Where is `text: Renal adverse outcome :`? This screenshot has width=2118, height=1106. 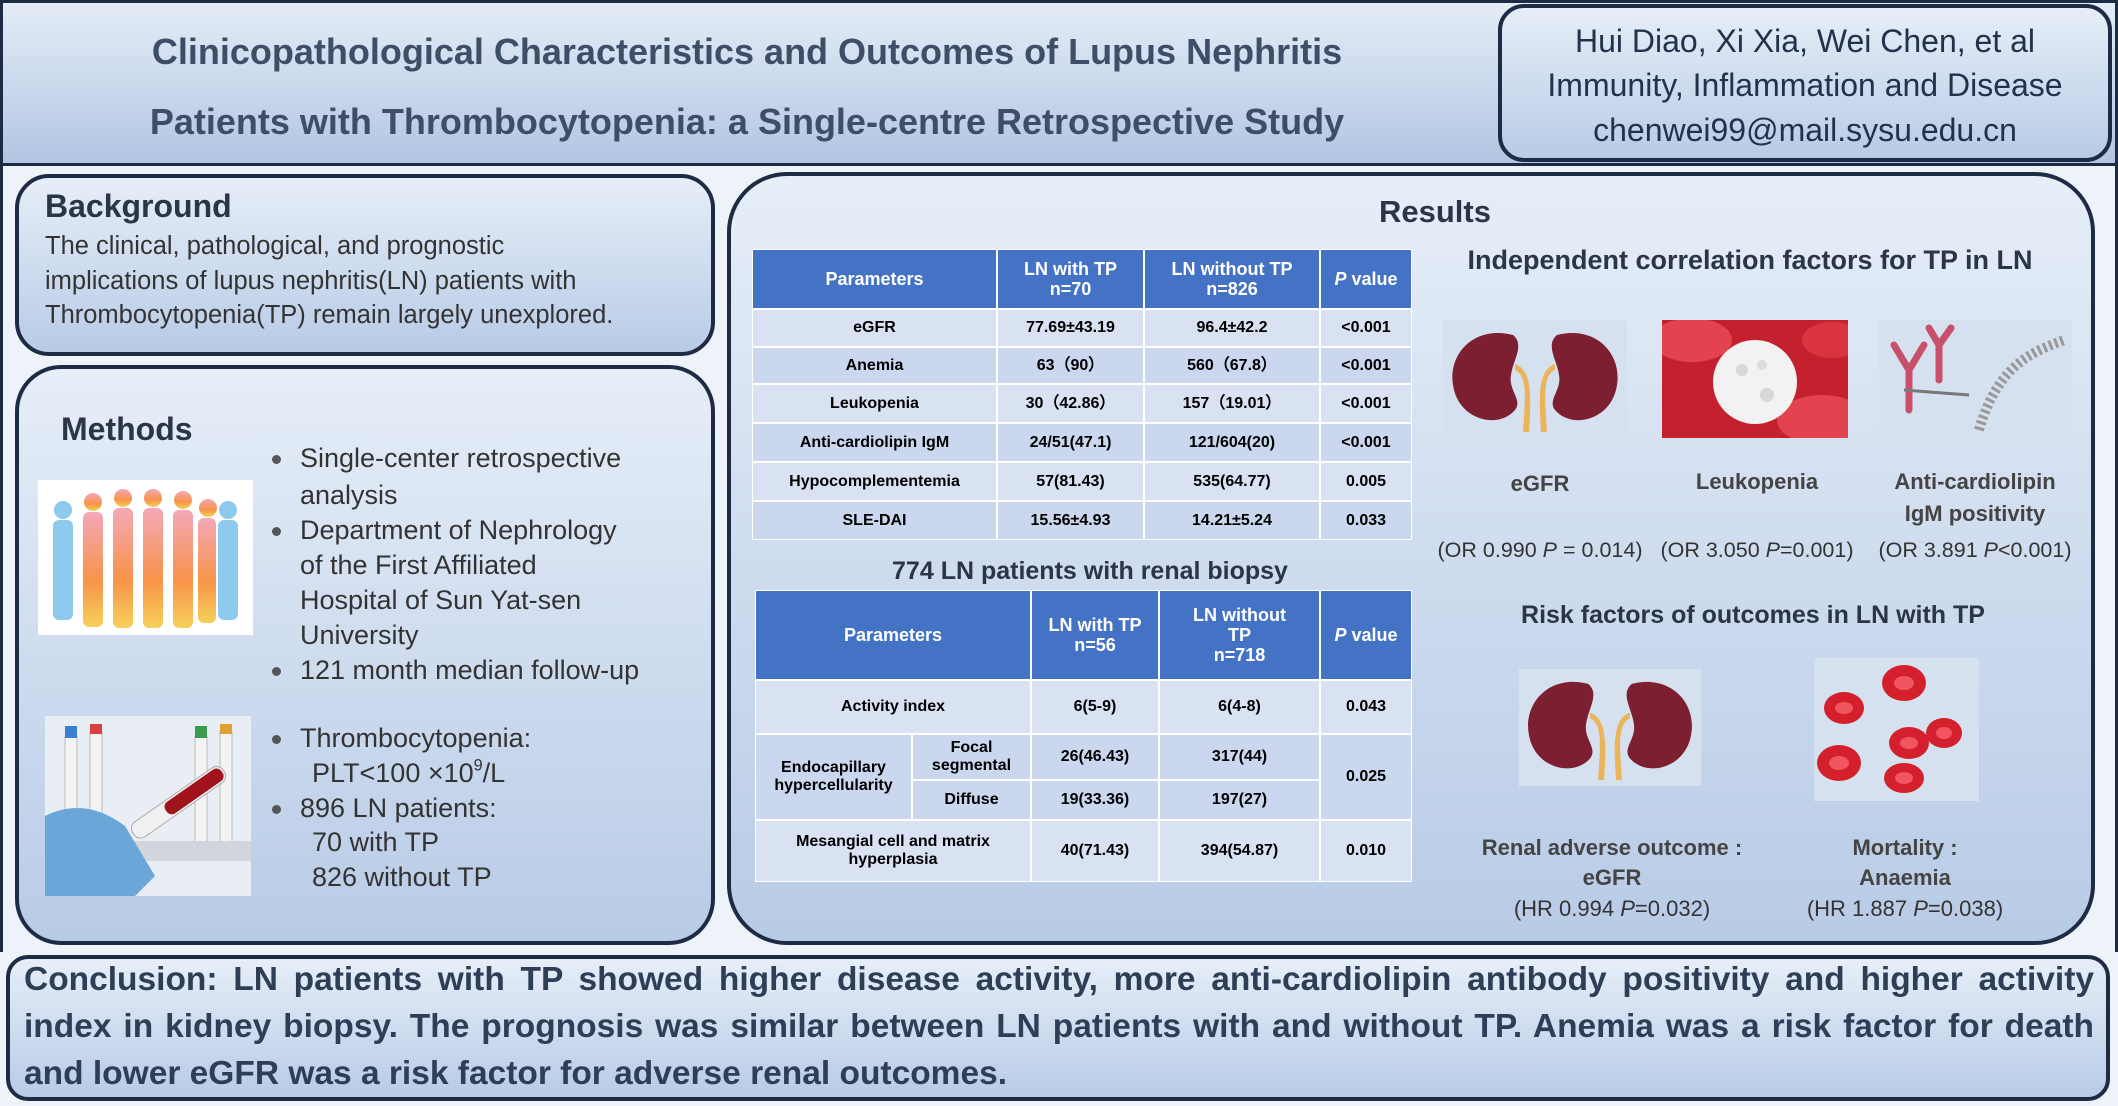
text: Renal adverse outcome : is located at coordinates (1612, 847).